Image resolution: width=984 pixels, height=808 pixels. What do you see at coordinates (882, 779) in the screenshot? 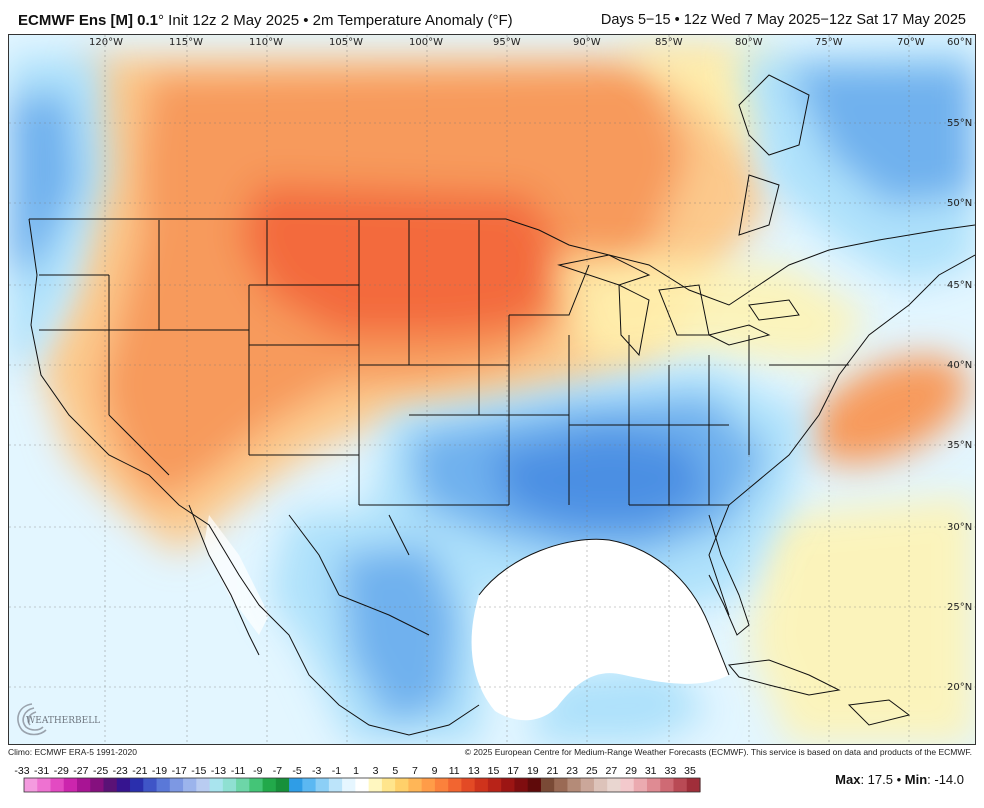
I see `max-value: : 17.5 •` at bounding box center [882, 779].